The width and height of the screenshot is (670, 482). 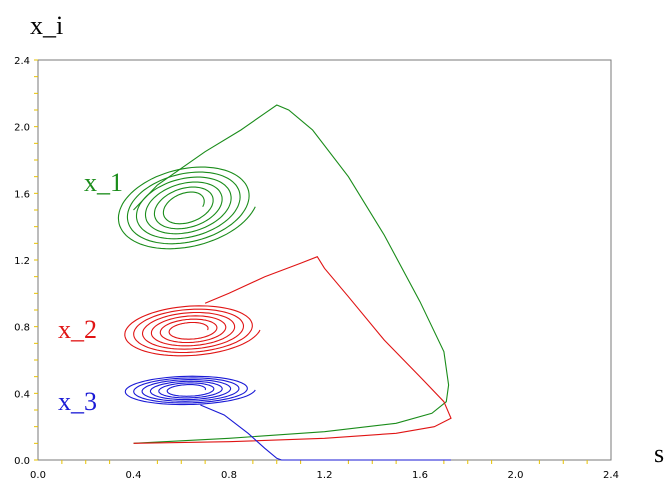 What do you see at coordinates (516, 475) in the screenshot?
I see `x-tick-label: 2.0` at bounding box center [516, 475].